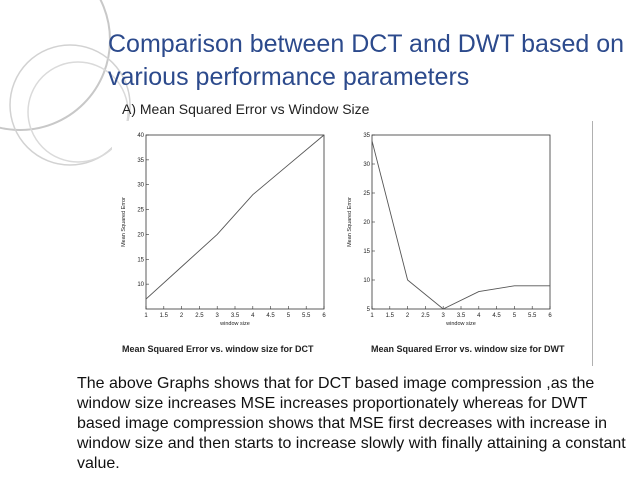  I want to click on dwt-x-tick-label: 5.5, so click(532, 316).